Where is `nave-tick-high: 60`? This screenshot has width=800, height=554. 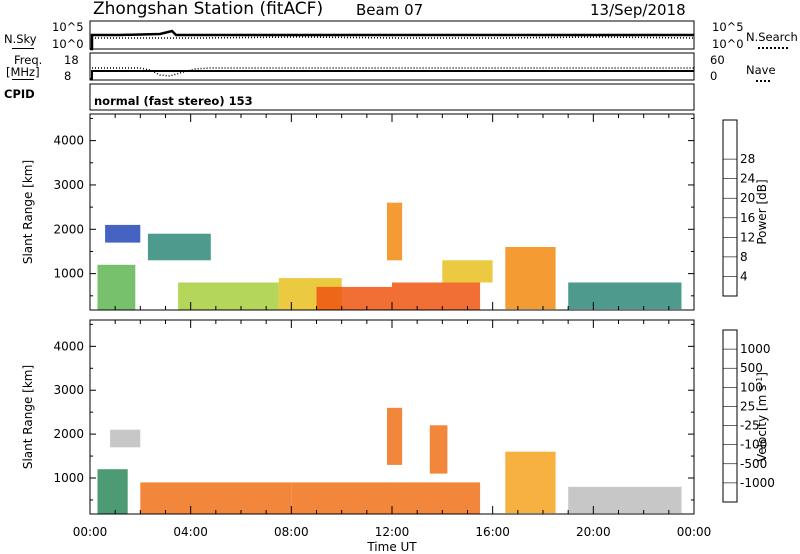 nave-tick-high: 60 is located at coordinates (717, 60).